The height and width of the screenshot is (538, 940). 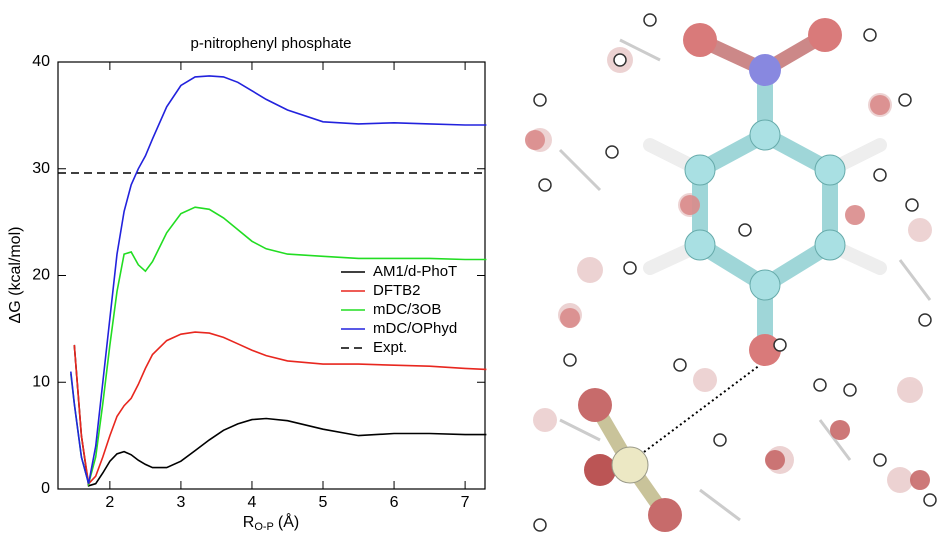 I want to click on legend-label: mDC/OPhyd, so click(x=415, y=328).